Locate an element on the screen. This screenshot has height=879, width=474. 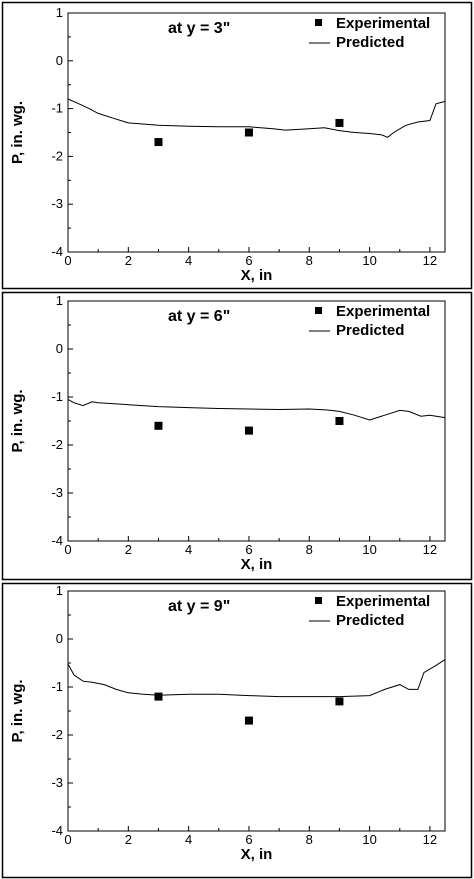
chart-title: at y = 9" is located at coordinates (199, 606).